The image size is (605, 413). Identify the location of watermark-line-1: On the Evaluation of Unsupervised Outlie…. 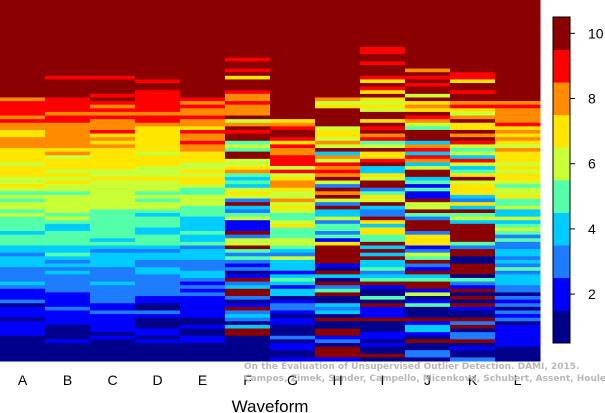
(411, 367).